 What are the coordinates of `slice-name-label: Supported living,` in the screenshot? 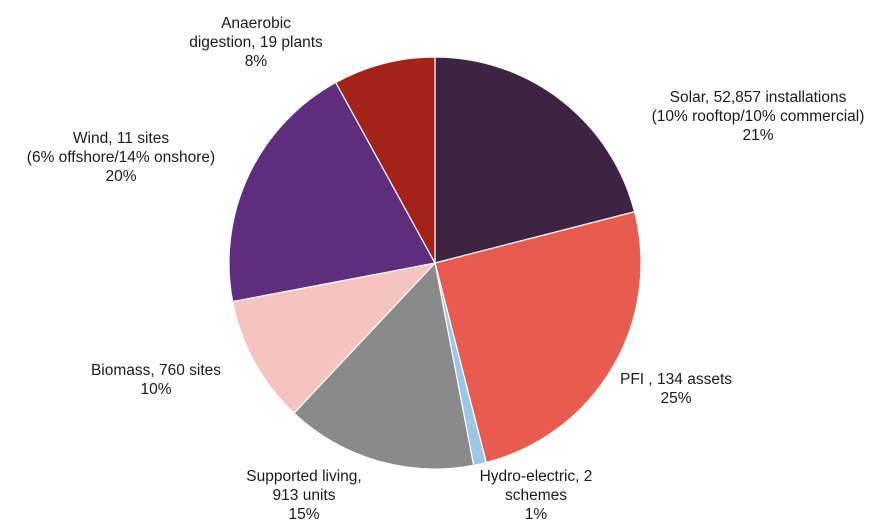 It's located at (303, 476).